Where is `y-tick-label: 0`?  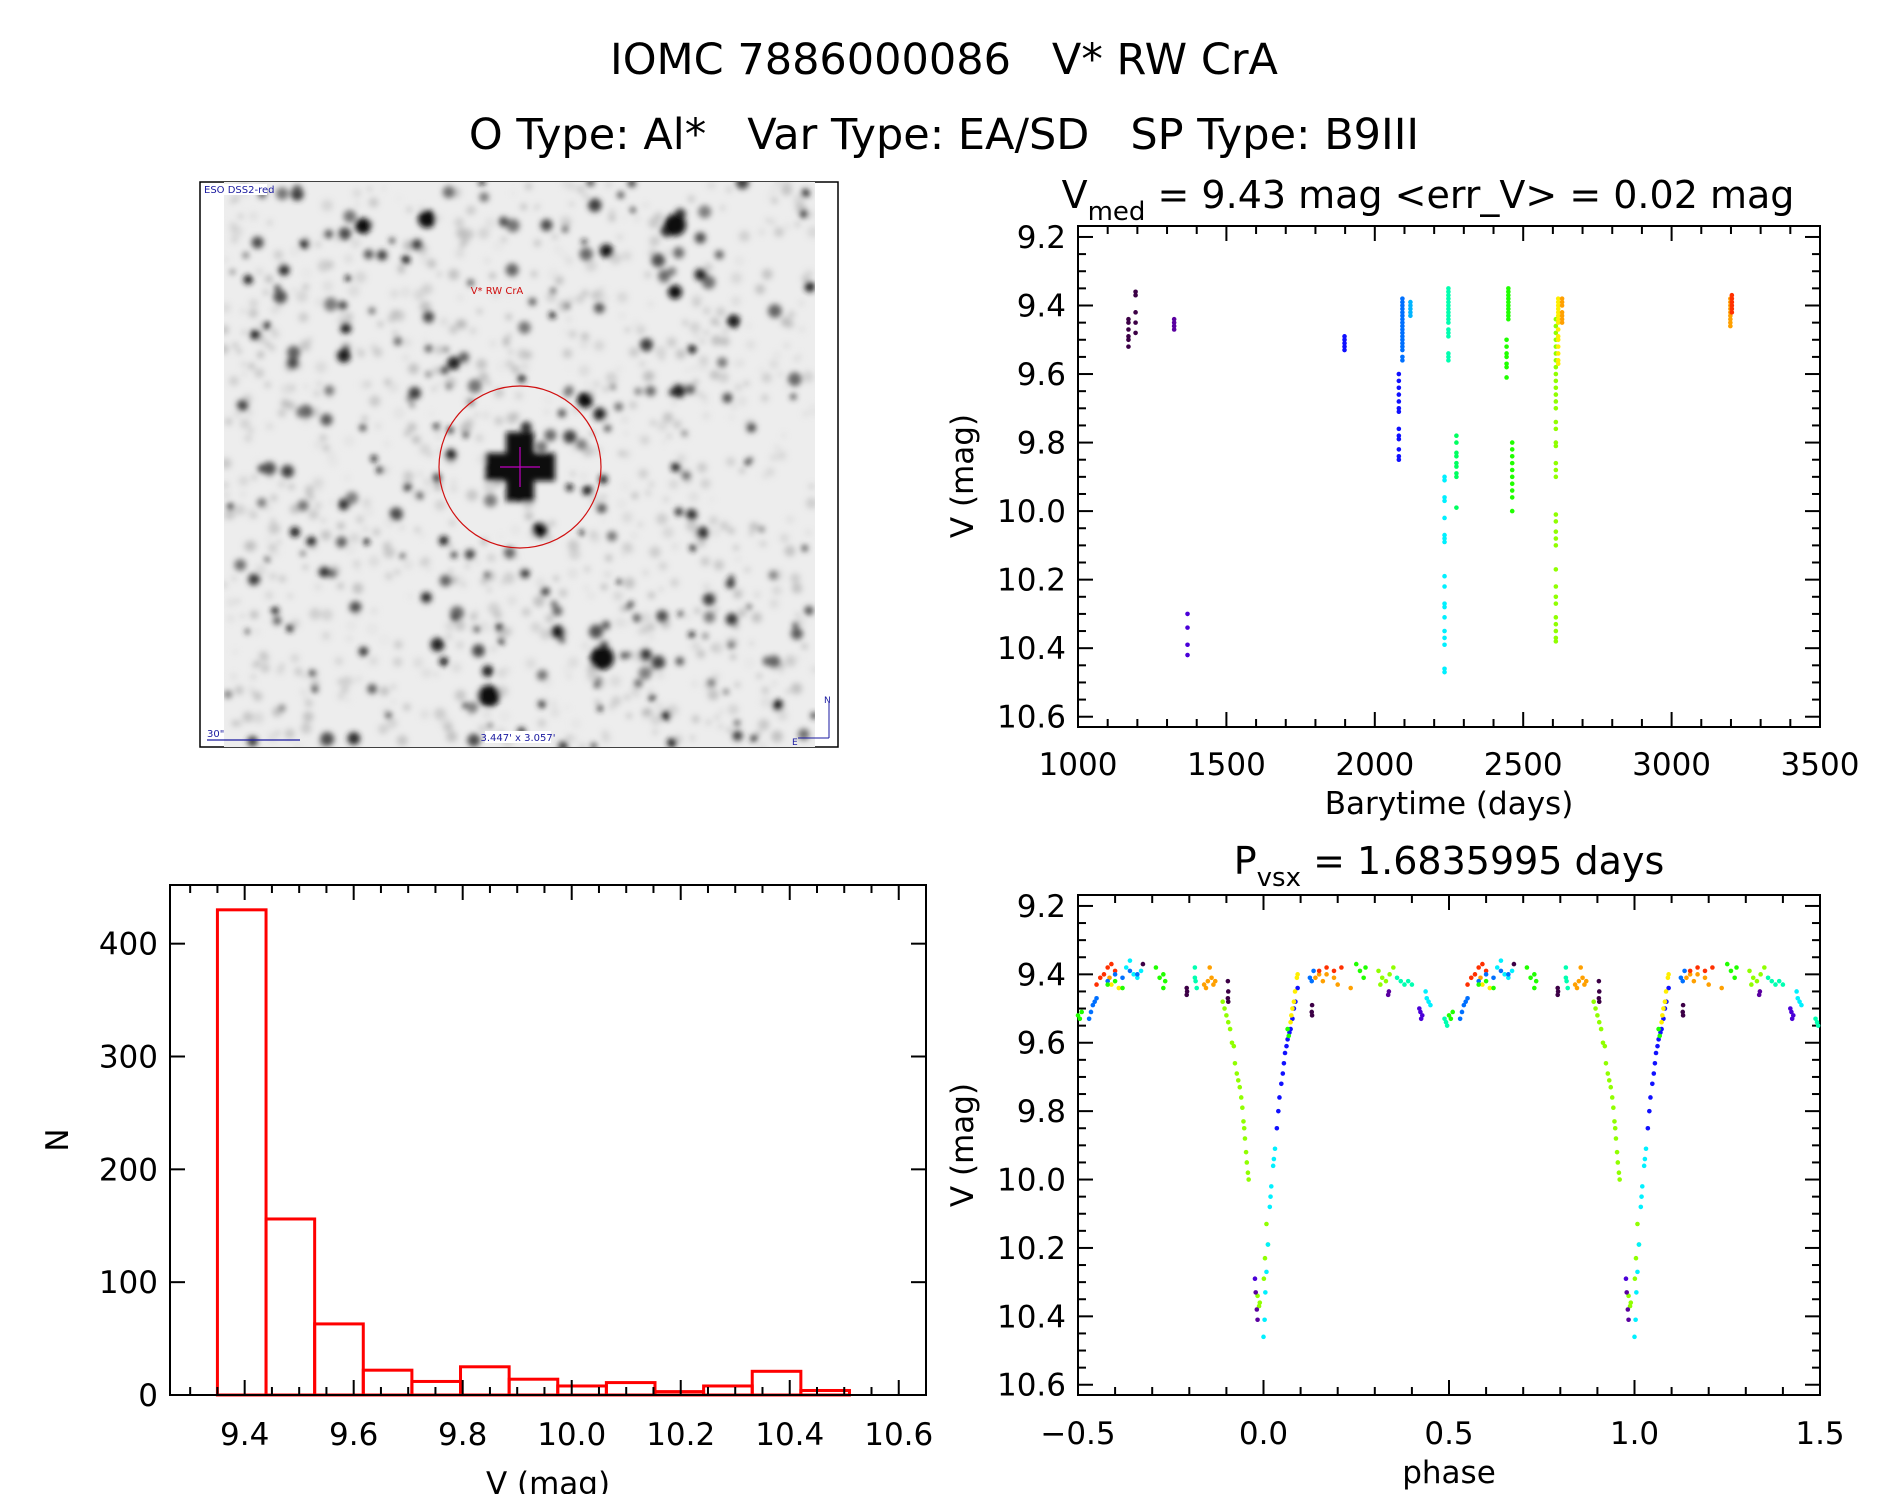
y-tick-label: 0 is located at coordinates (148, 1396).